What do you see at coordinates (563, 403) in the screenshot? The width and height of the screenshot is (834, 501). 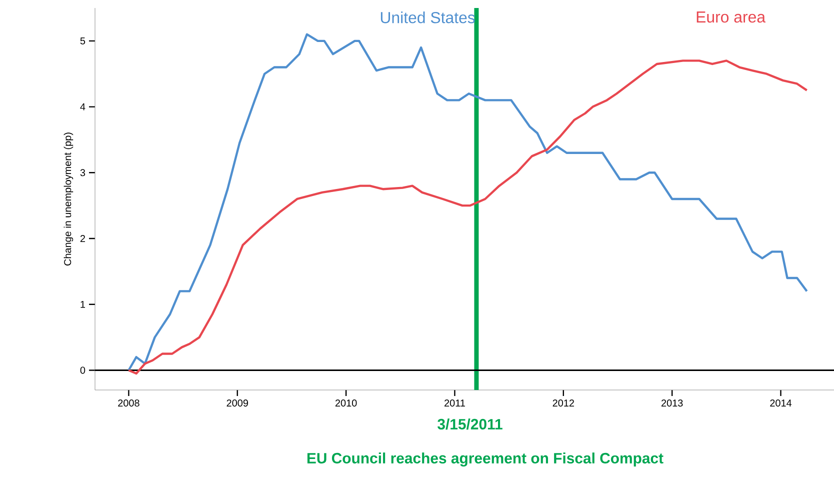 I see `x-tick-label: 2012` at bounding box center [563, 403].